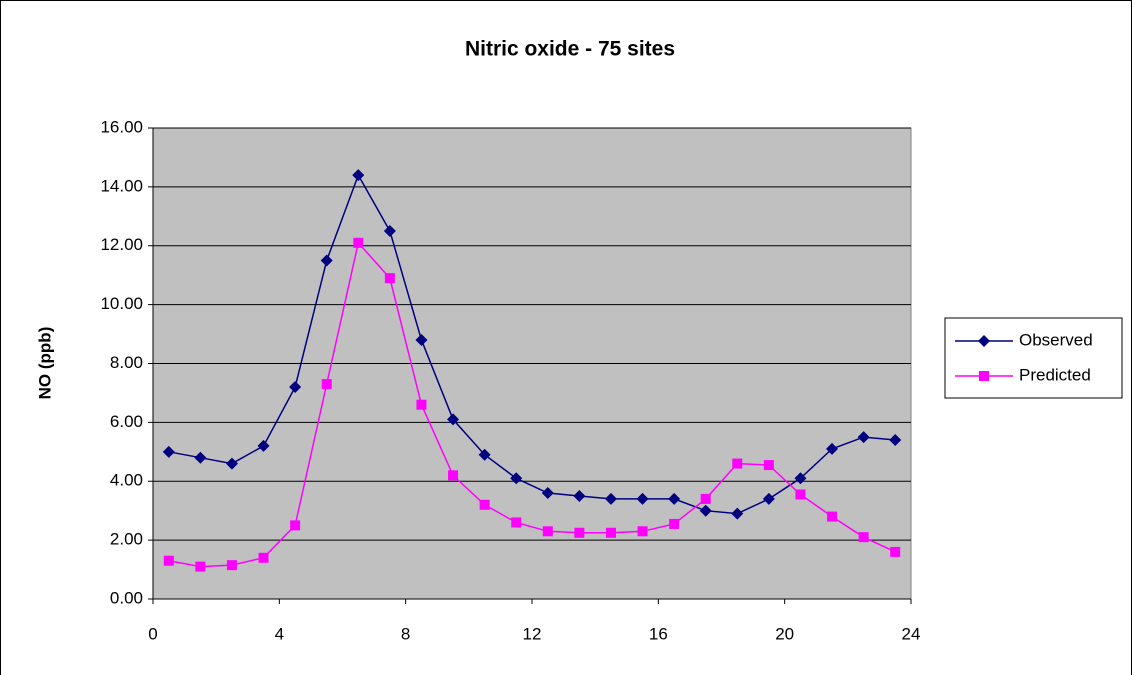 This screenshot has width=1132, height=675. What do you see at coordinates (126, 421) in the screenshot?
I see `y-tick-label: 6.00` at bounding box center [126, 421].